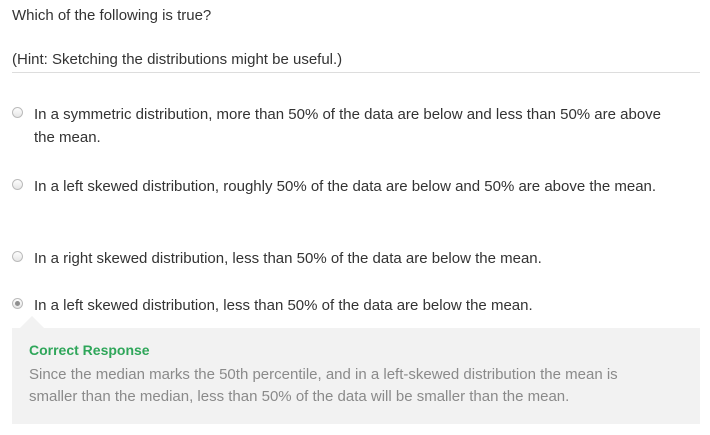 This screenshot has width=710, height=435. Describe the element at coordinates (356, 72) in the screenshot. I see `hint-divider` at that location.